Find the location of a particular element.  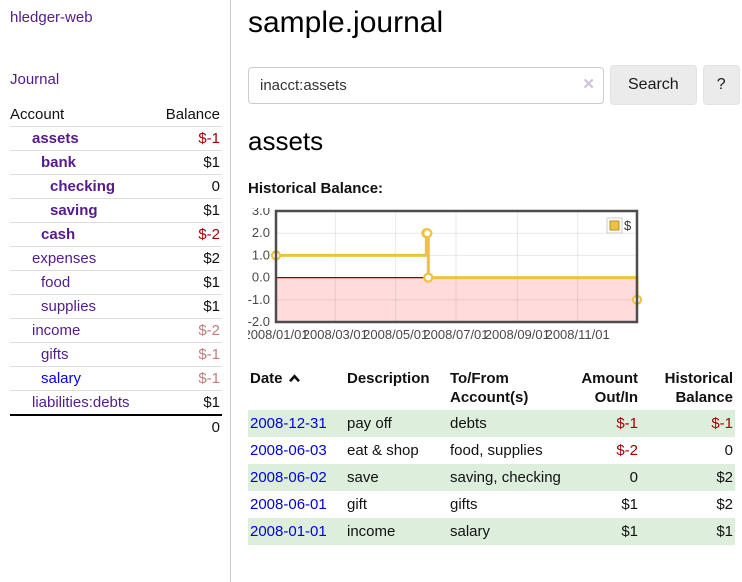

account-link-saving: saving is located at coordinates (74, 210).